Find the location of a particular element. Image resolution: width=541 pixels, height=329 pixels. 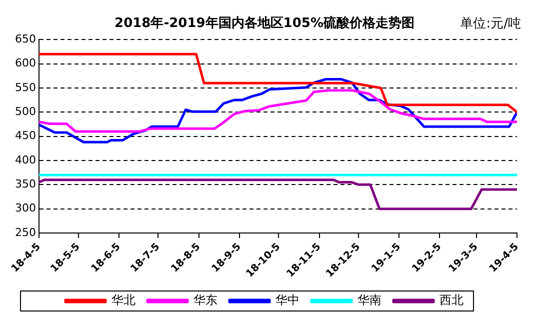

y-tick-label: 600 is located at coordinates (25, 63).